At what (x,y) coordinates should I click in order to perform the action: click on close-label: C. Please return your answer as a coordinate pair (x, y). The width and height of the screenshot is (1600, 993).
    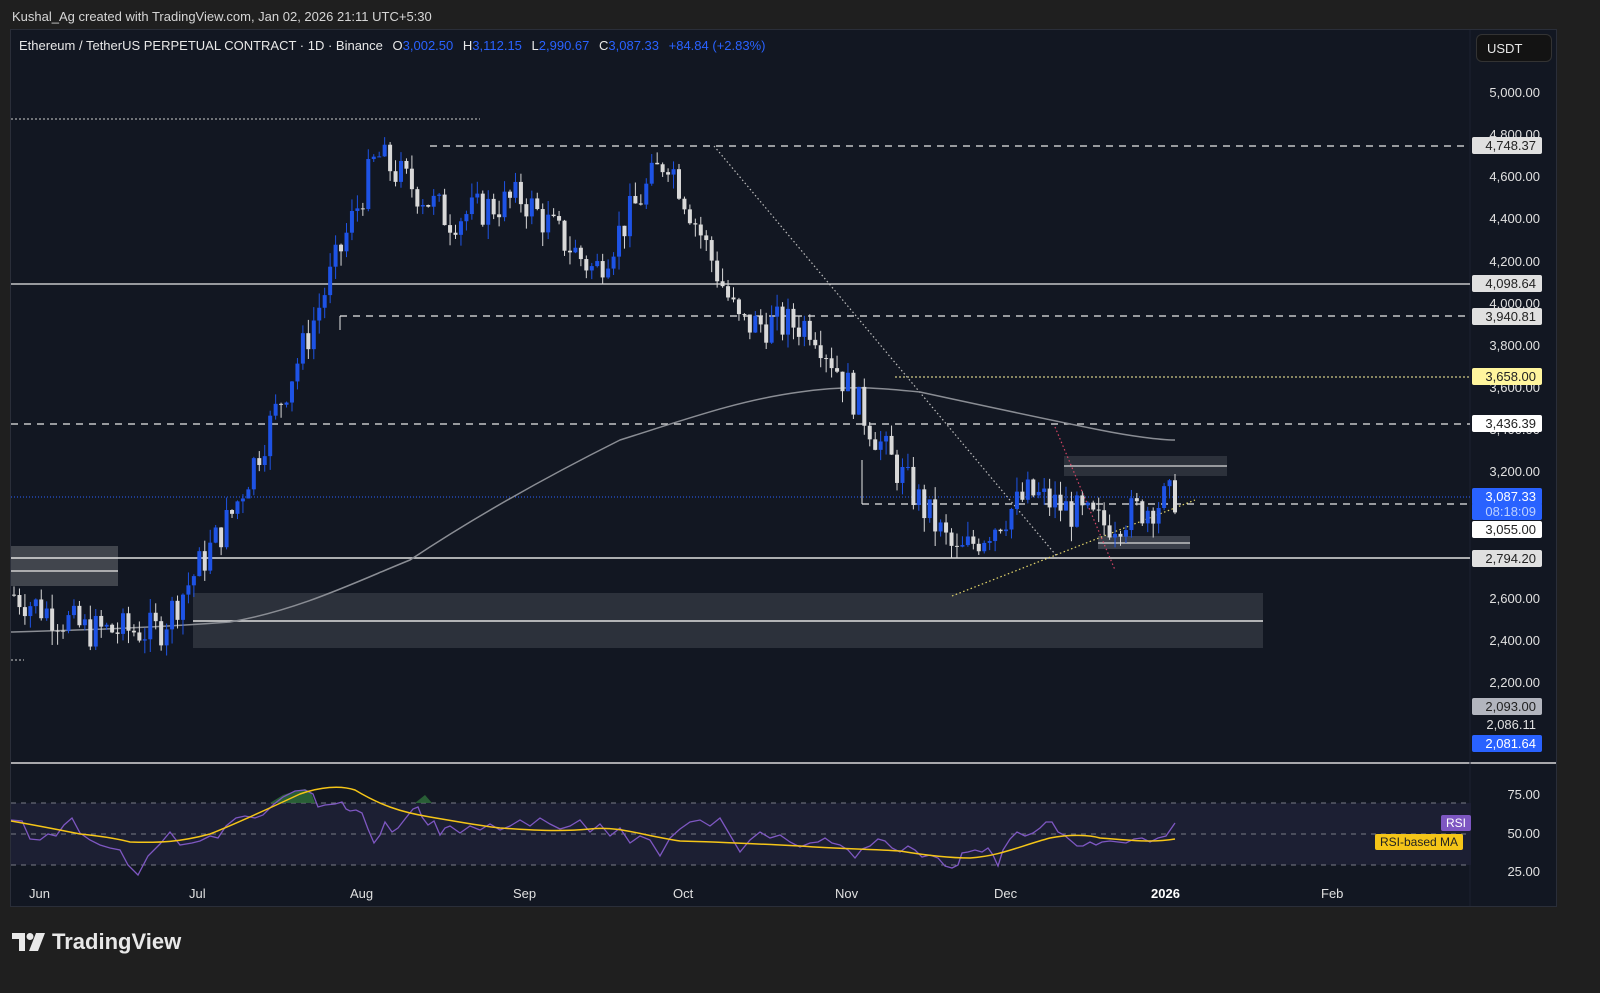
    Looking at the image, I should click on (604, 45).